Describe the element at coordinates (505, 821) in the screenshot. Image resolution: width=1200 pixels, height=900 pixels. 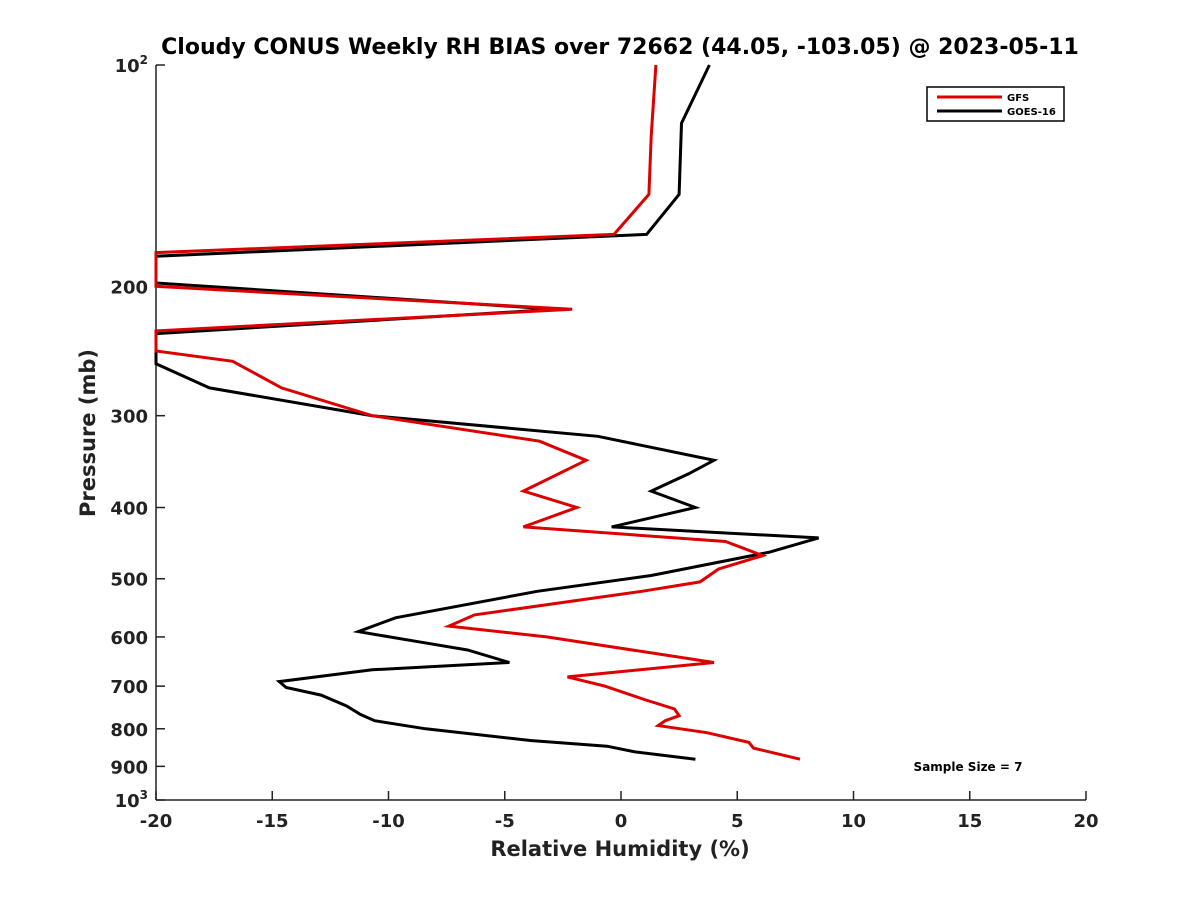
I see `x-tick-label: -5` at that location.